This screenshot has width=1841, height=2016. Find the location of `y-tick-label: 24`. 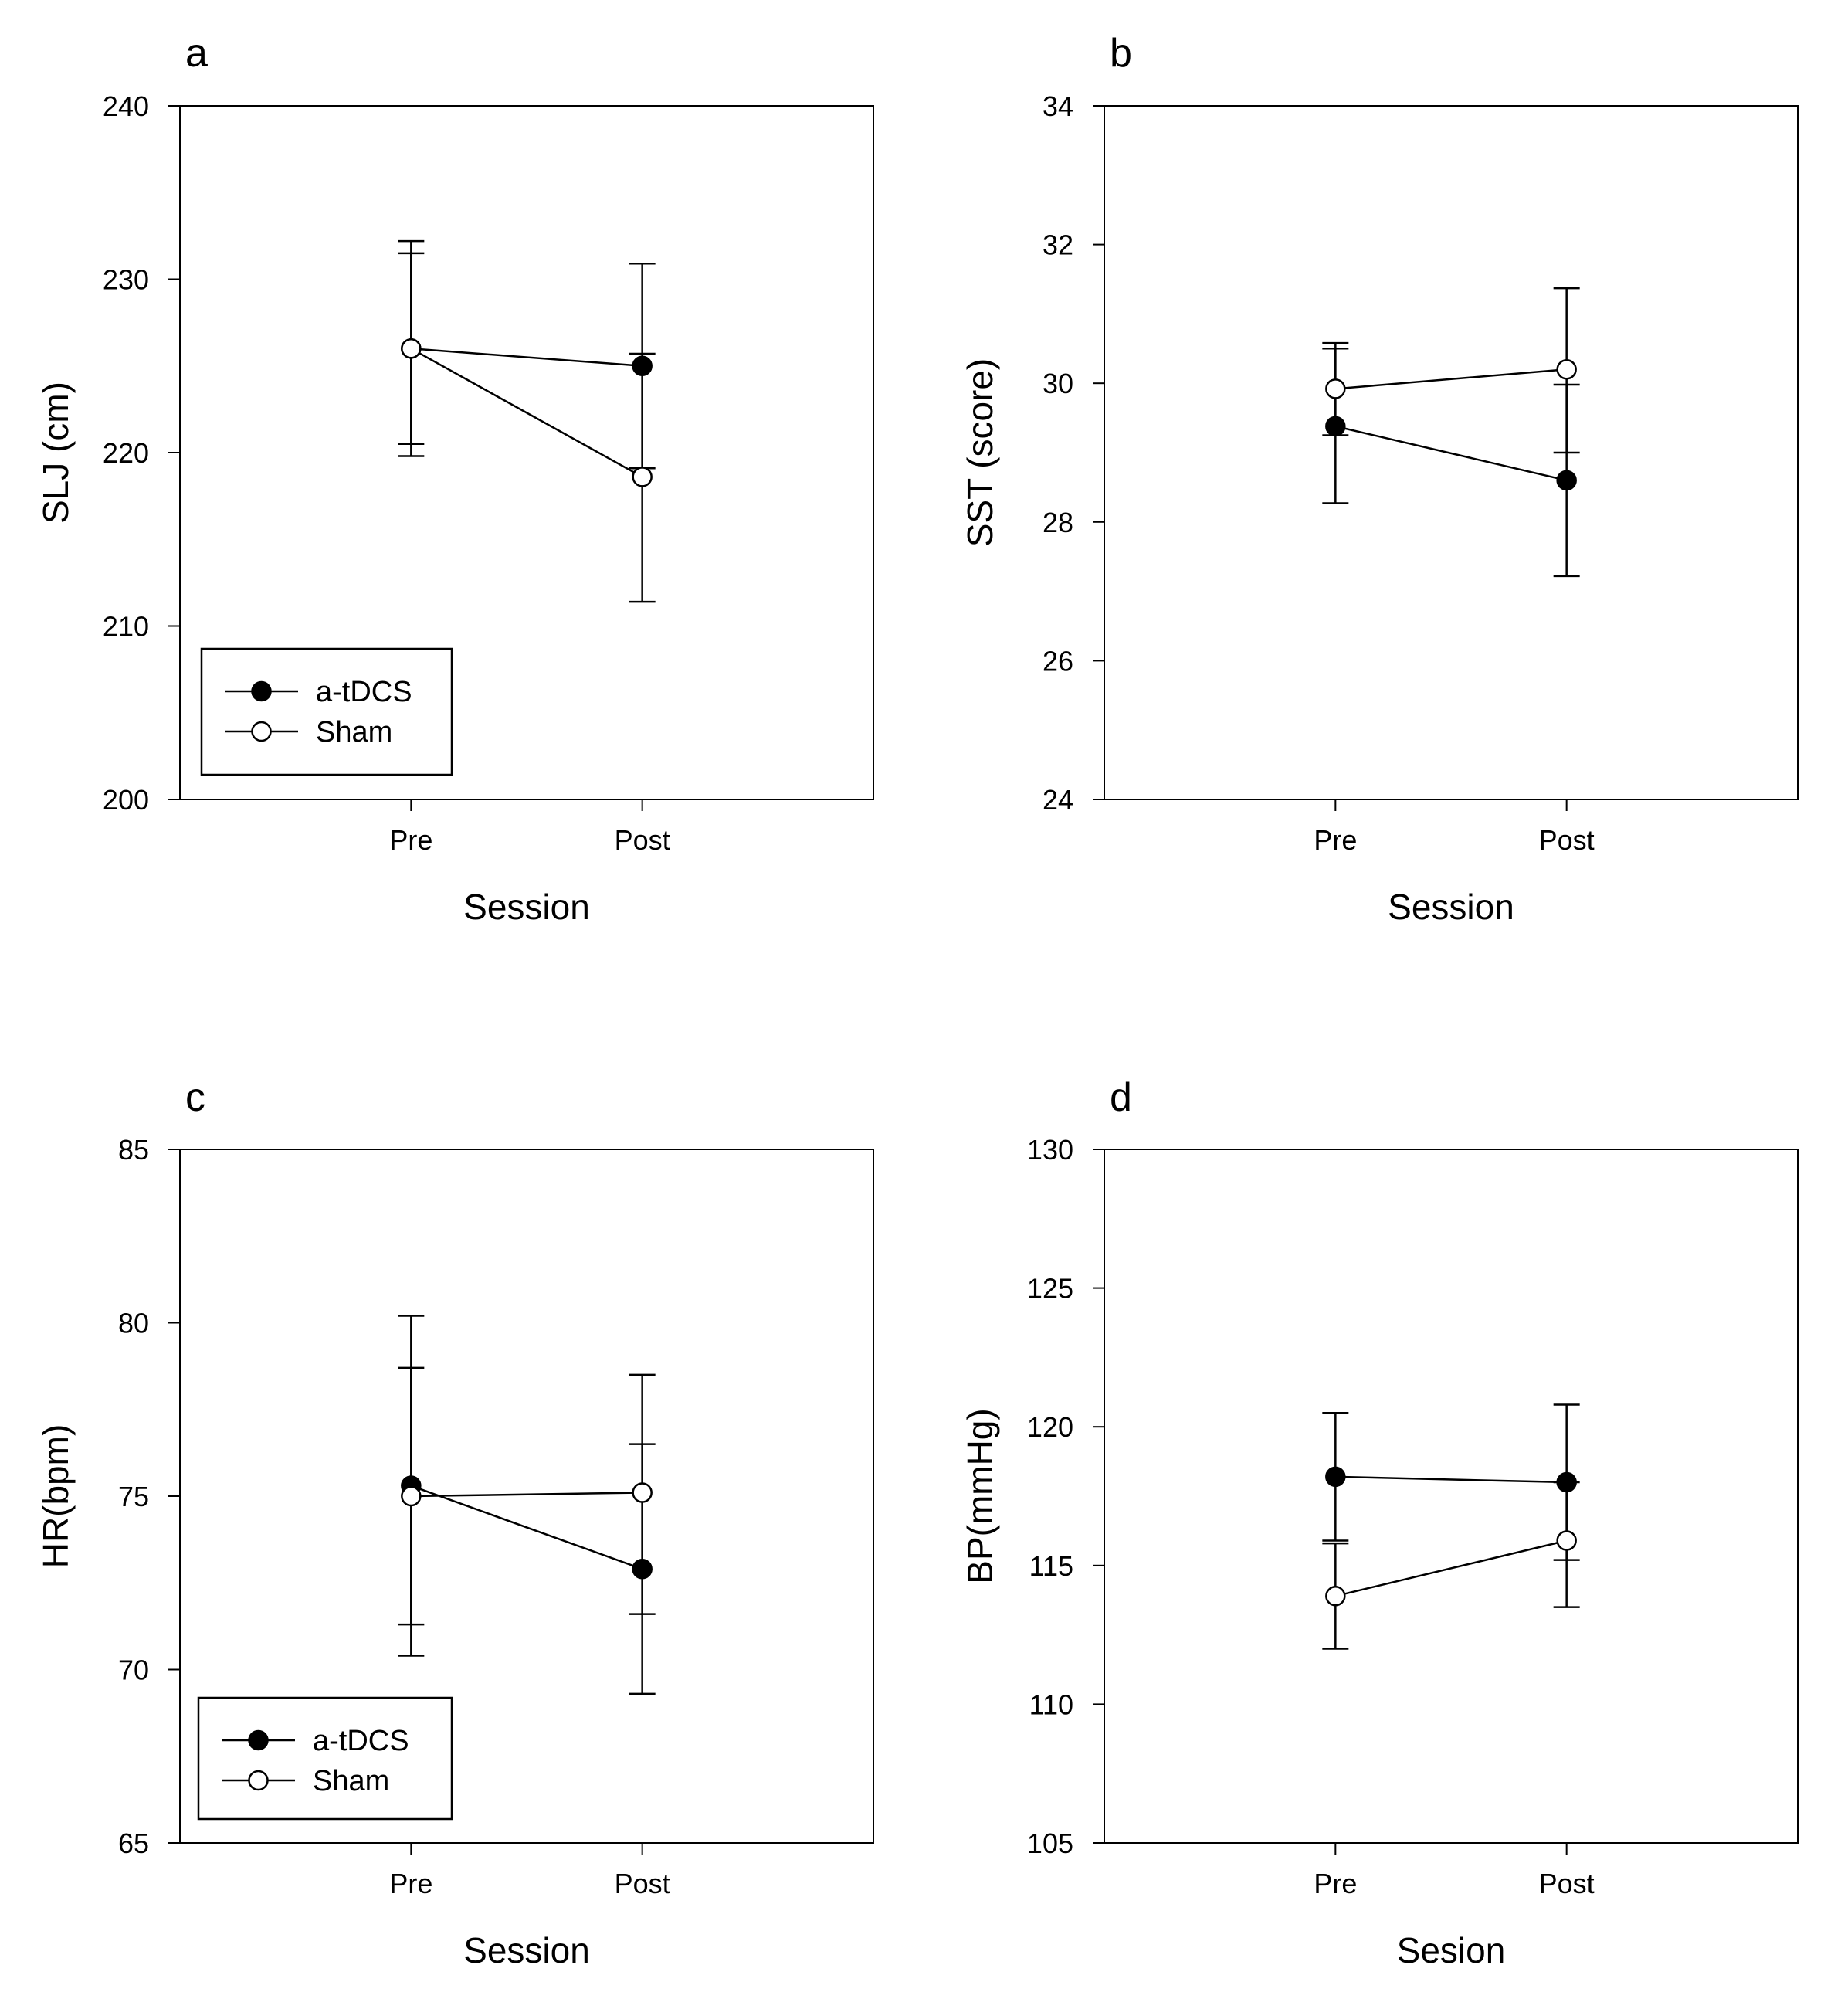

y-tick-label: 24 is located at coordinates (1058, 800).